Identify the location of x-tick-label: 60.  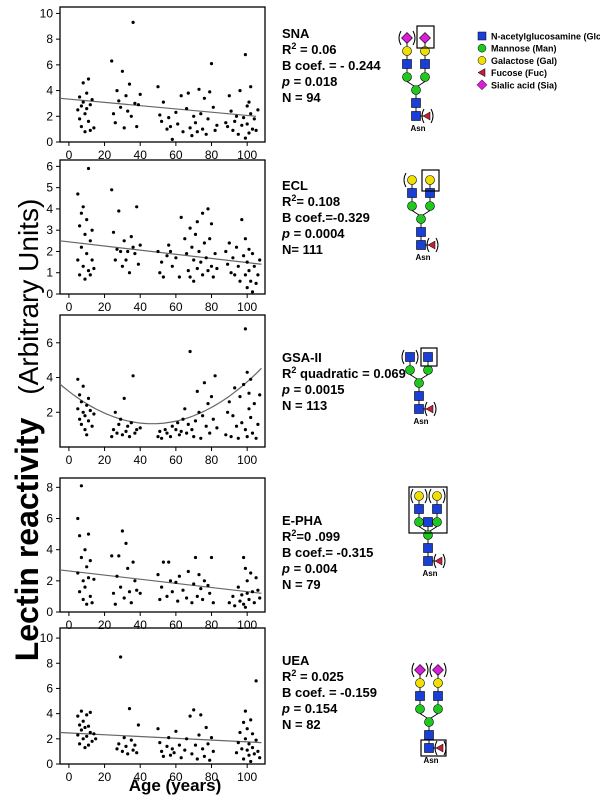
(176, 307).